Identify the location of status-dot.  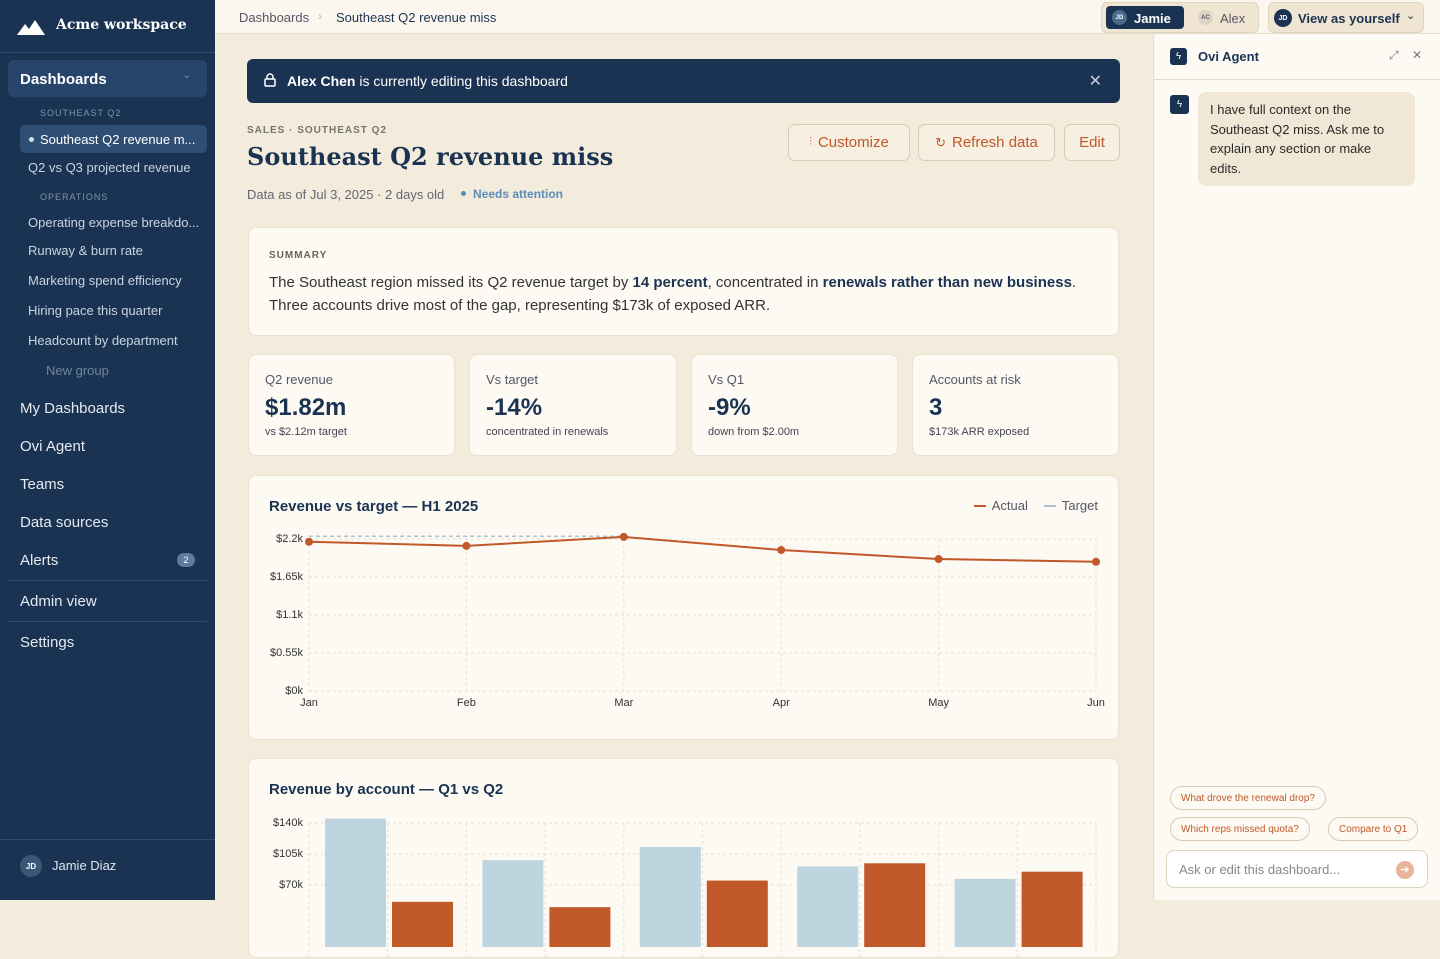
(463, 193).